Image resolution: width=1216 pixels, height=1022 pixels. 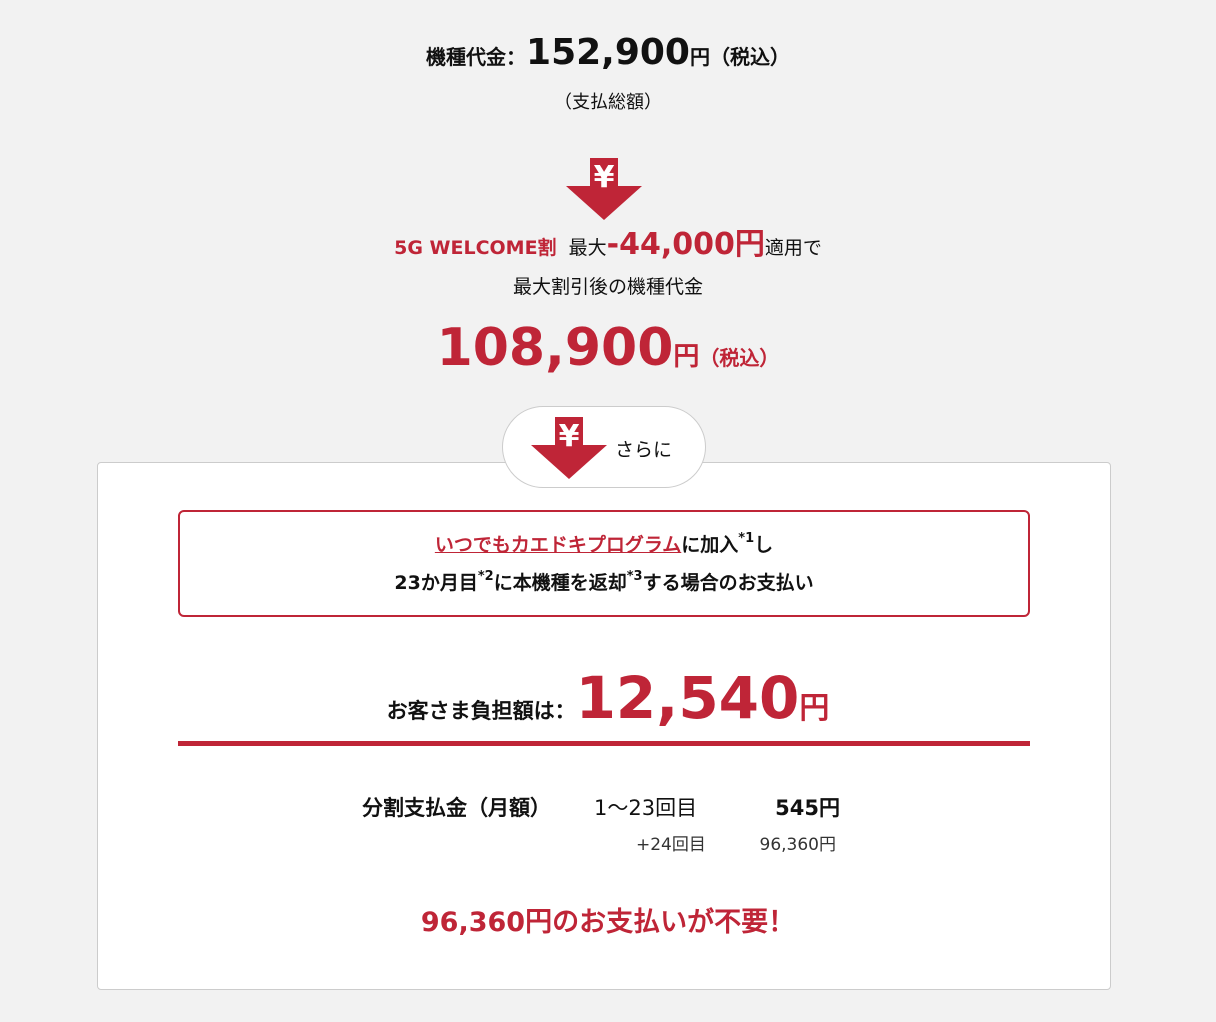 I want to click on text: に本機種を返却, so click(x=560, y=583).